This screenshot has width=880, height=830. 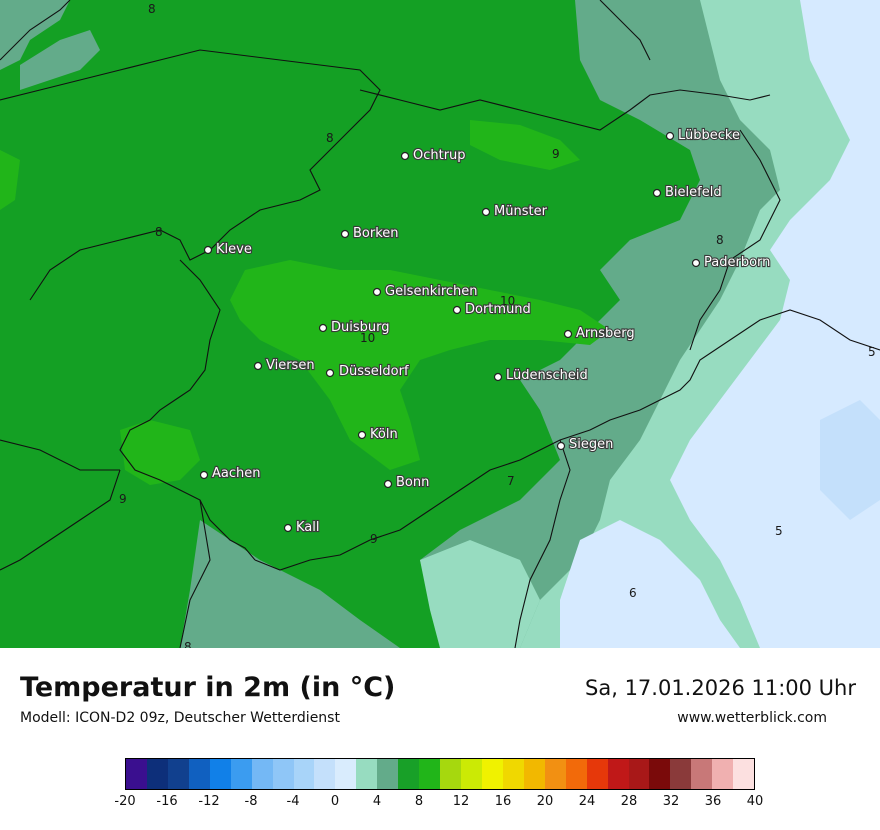 What do you see at coordinates (779, 531) in the screenshot?
I see `isoline-label: 5` at bounding box center [779, 531].